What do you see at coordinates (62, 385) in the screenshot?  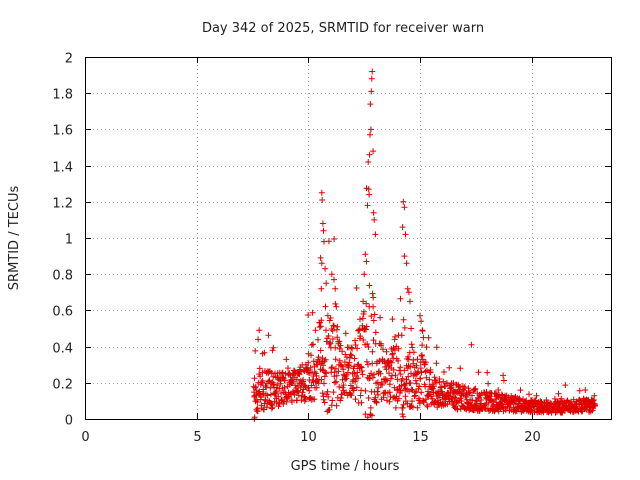 I see `y-tick-label: 0.2` at bounding box center [62, 385].